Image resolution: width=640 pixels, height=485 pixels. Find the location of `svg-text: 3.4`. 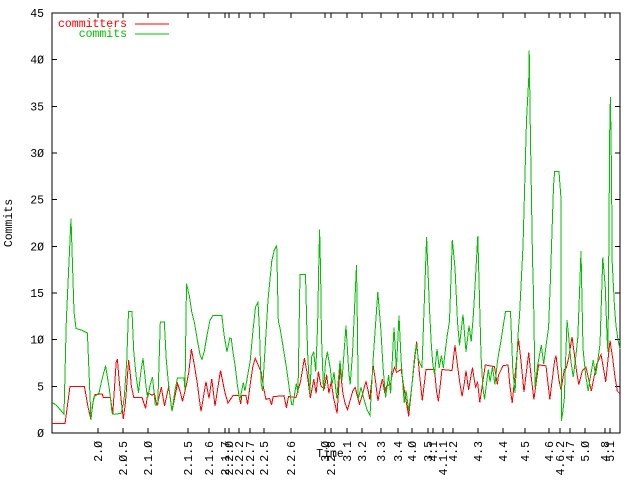

svg-text: 3.4 is located at coordinates (399, 451).